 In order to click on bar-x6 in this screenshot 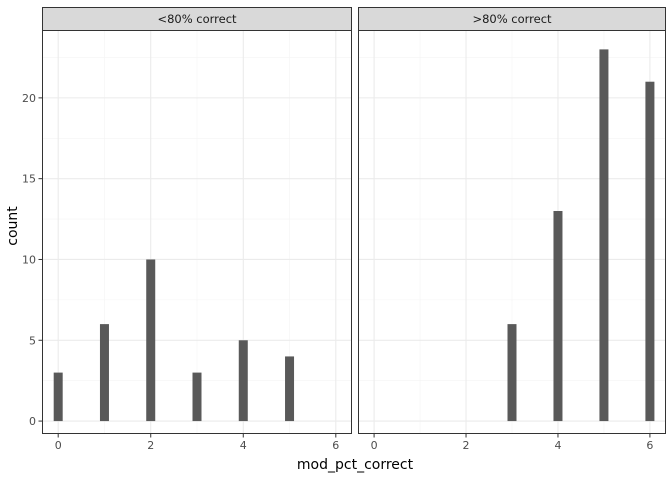, I will do `click(650, 251)`.